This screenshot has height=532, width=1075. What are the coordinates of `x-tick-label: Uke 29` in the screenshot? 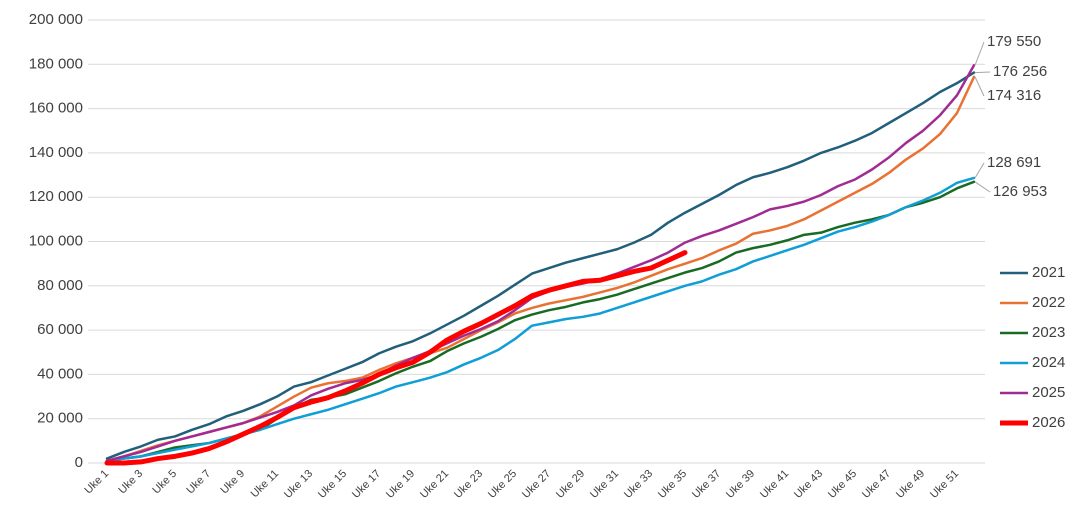 It's located at (570, 484).